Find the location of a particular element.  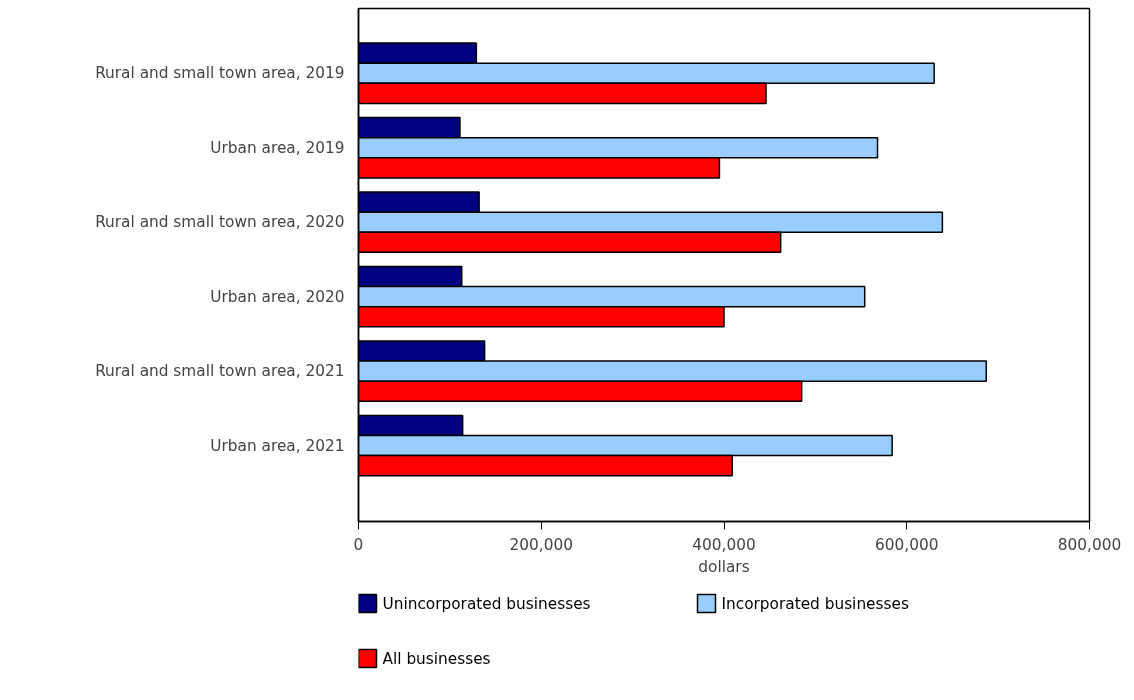

x-axis-title: dollars is located at coordinates (724, 566).